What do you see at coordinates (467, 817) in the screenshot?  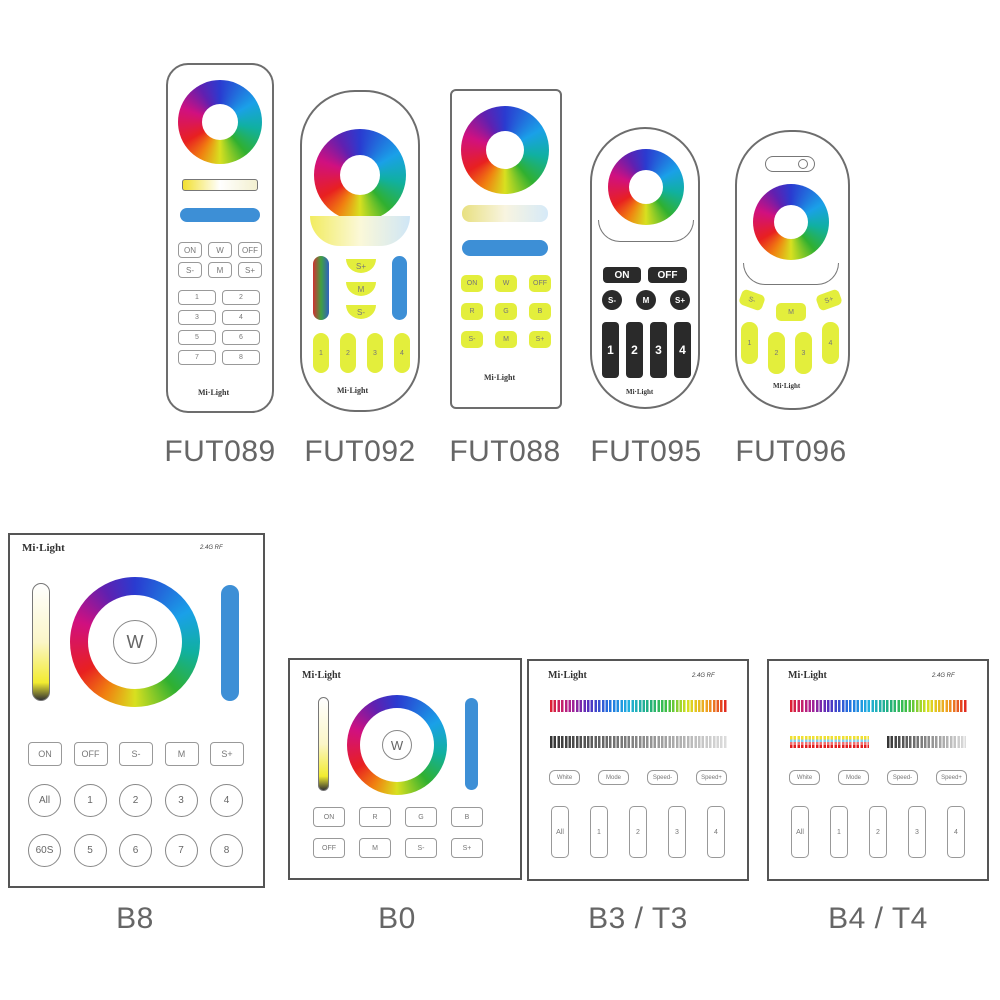 I see `button-3: B` at bounding box center [467, 817].